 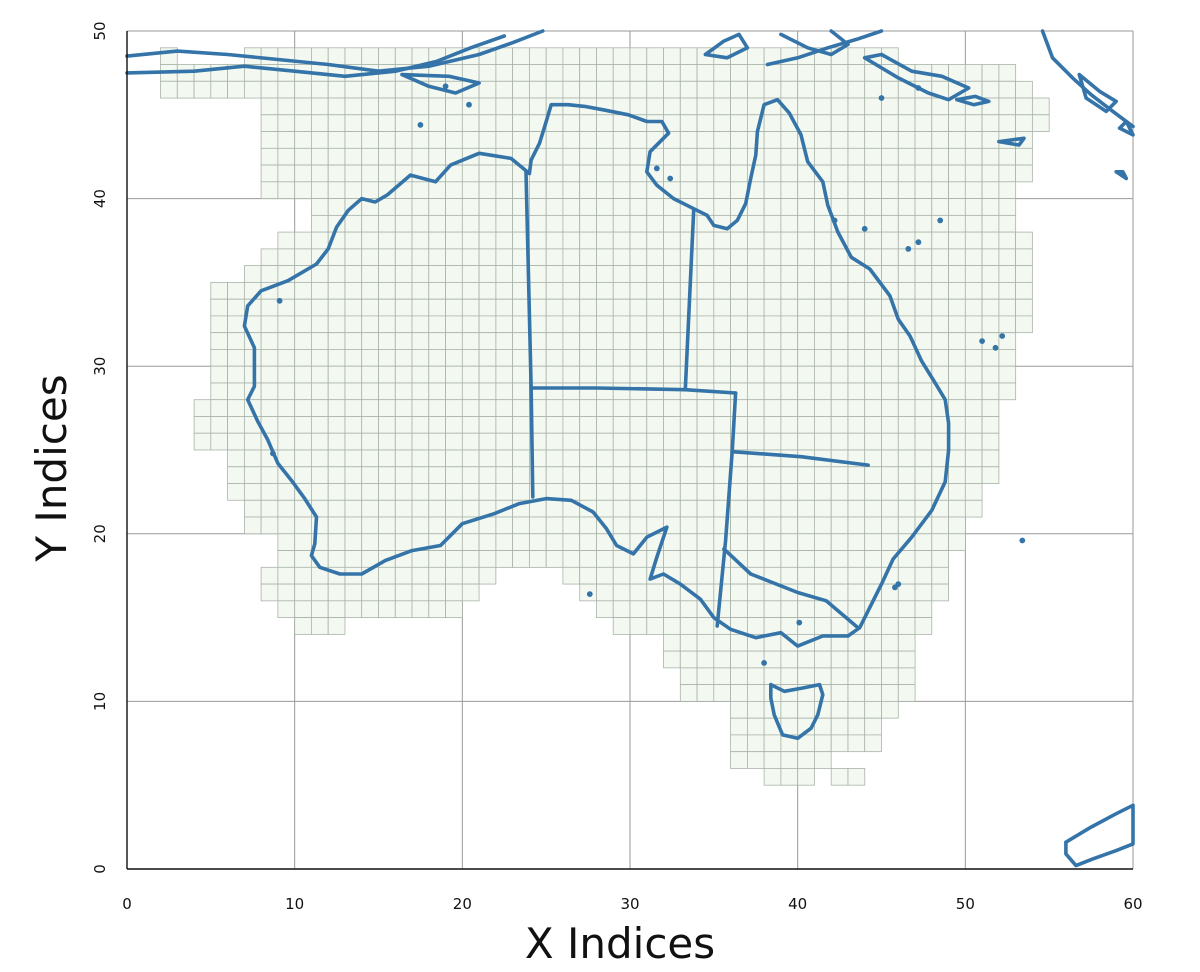 What do you see at coordinates (797, 904) in the screenshot?
I see `x-tick-label: 40` at bounding box center [797, 904].